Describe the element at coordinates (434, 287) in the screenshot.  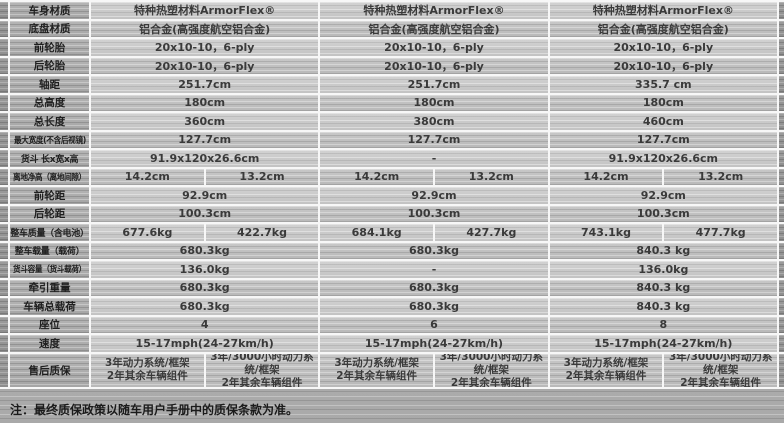
I see `spec-value-towing-weight-model2: 680.3kg` at that location.